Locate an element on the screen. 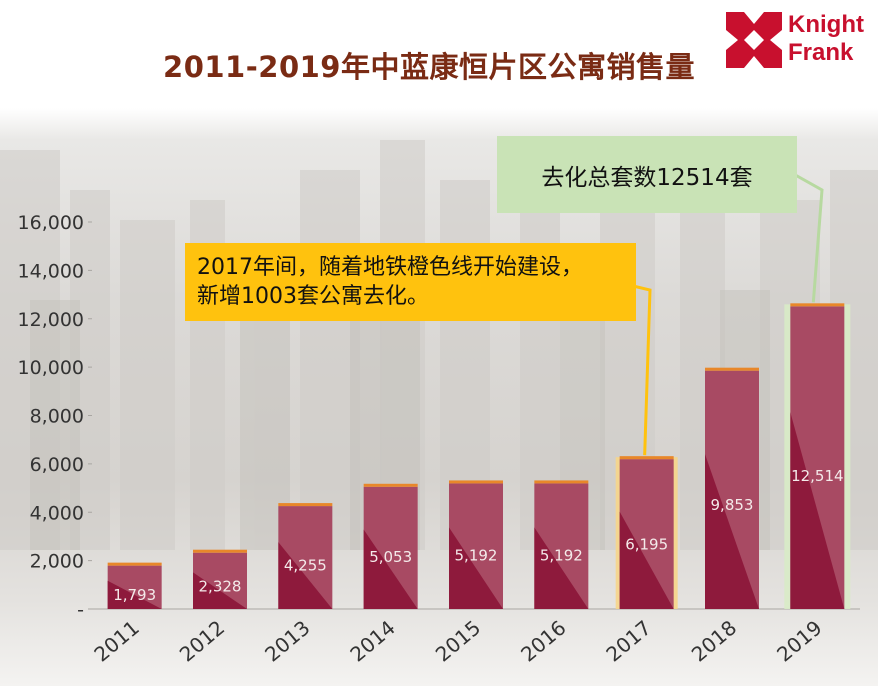  bar-2019: 12,514 is located at coordinates (817, 456).